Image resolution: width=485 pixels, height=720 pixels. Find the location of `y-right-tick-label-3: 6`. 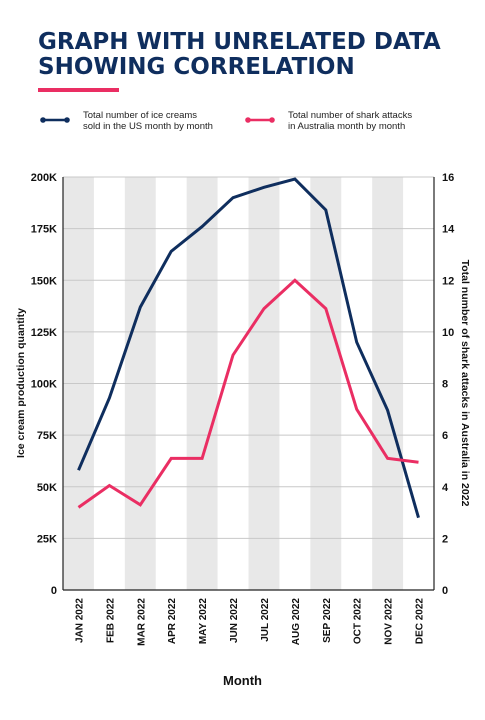

y-right-tick-label-3: 6 is located at coordinates (445, 436).